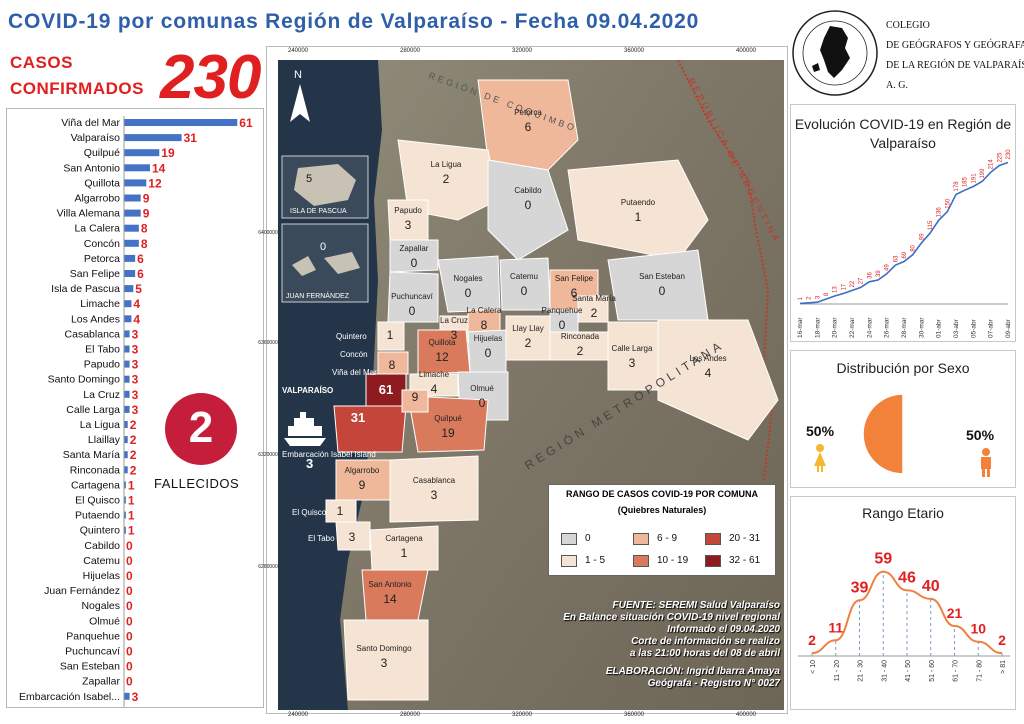 The height and width of the screenshot is (724, 1024). What do you see at coordinates (415, 401) in the screenshot?
I see `comuna-villa-alemana` at bounding box center [415, 401].